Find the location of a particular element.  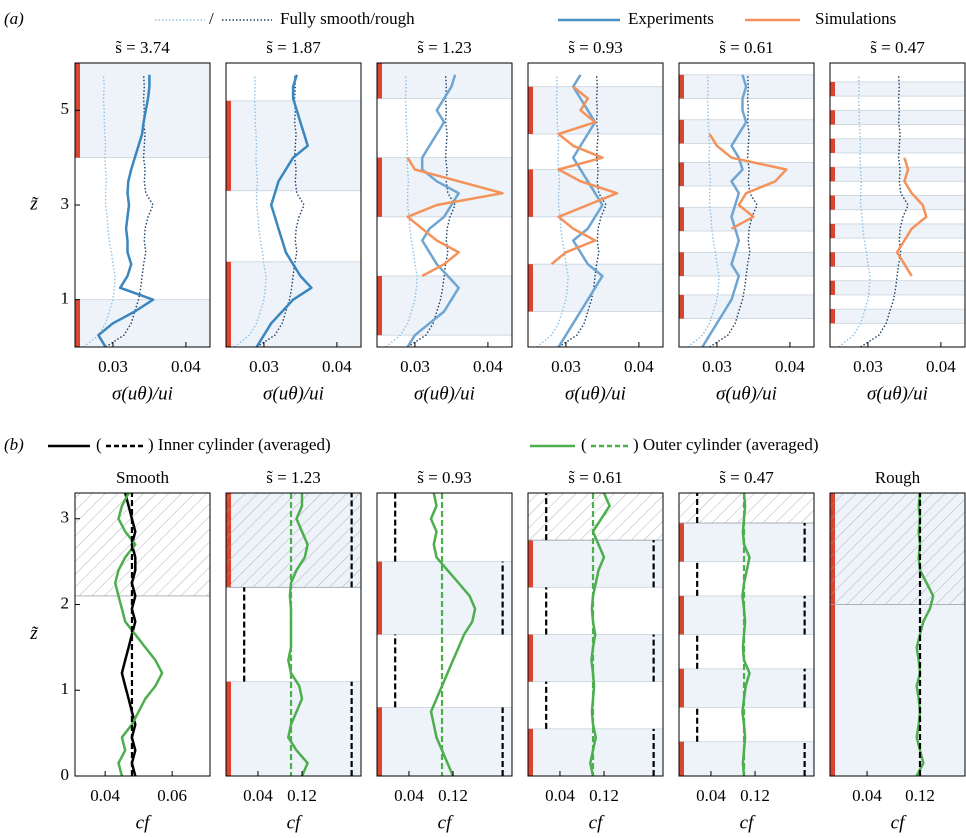

y-tick-label: 0 is located at coordinates (65, 774).